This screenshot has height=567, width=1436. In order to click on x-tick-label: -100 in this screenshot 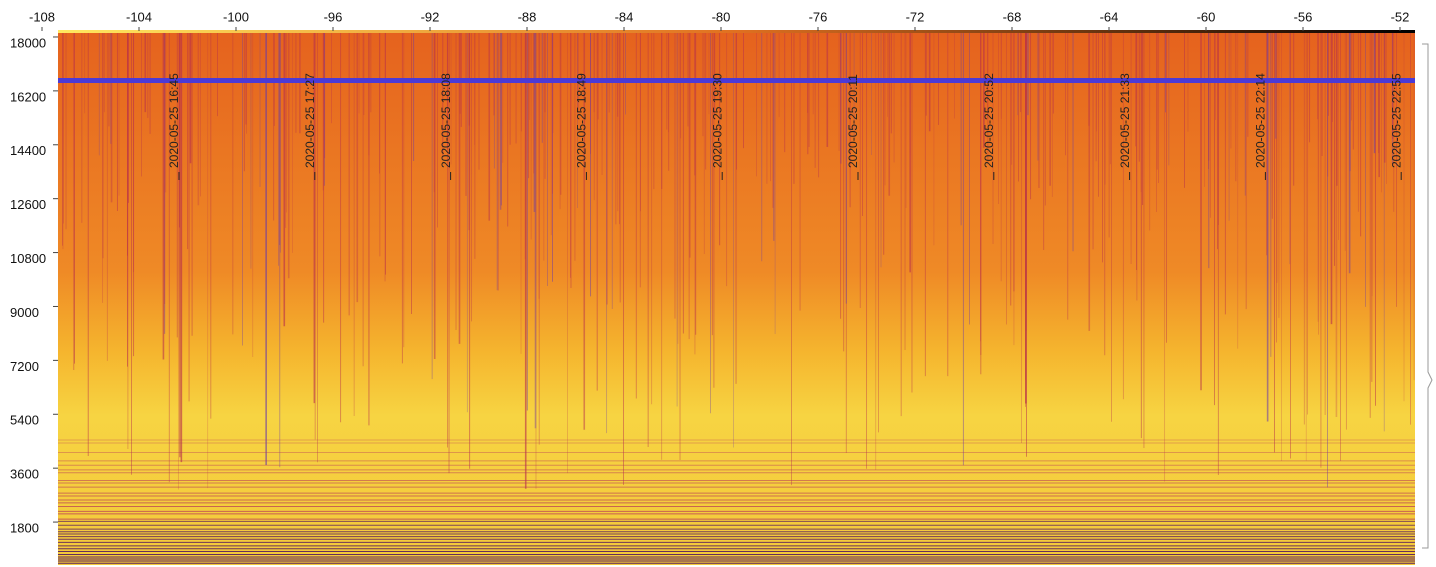, I will do `click(236, 16)`.